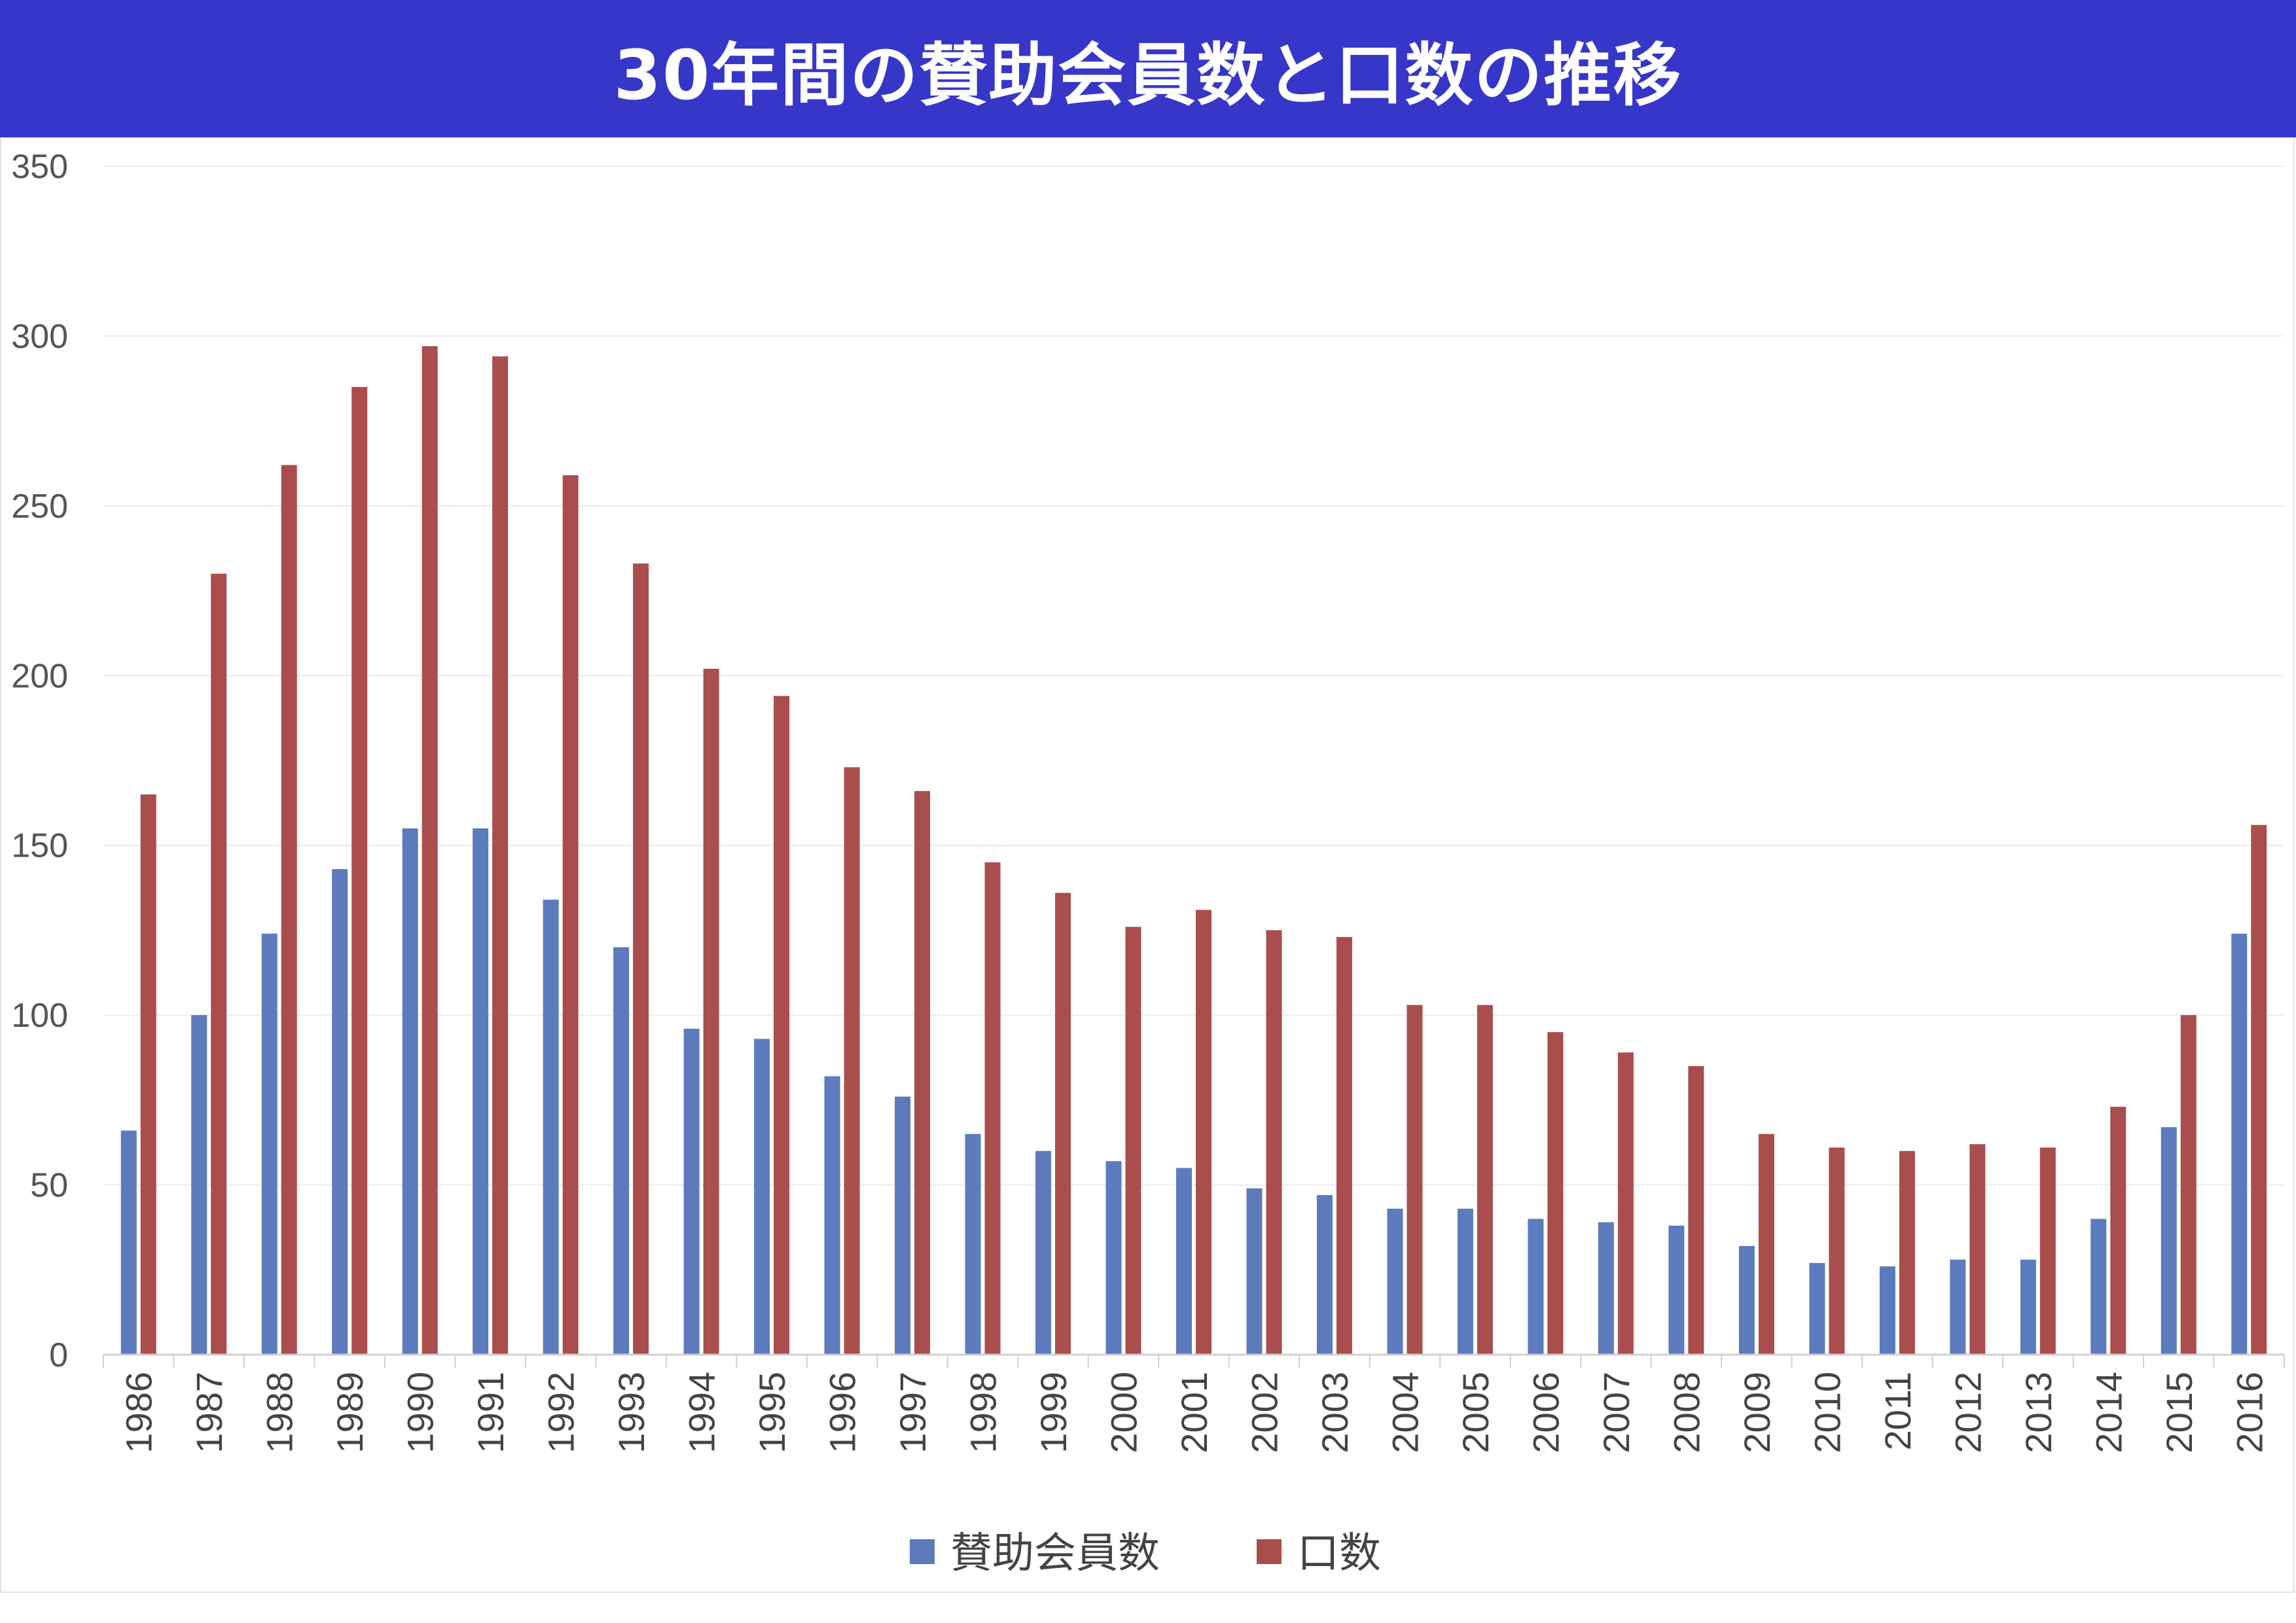 The height and width of the screenshot is (1623, 2296). Describe the element at coordinates (973, 1244) in the screenshot. I see `bar-members-1998` at that location.